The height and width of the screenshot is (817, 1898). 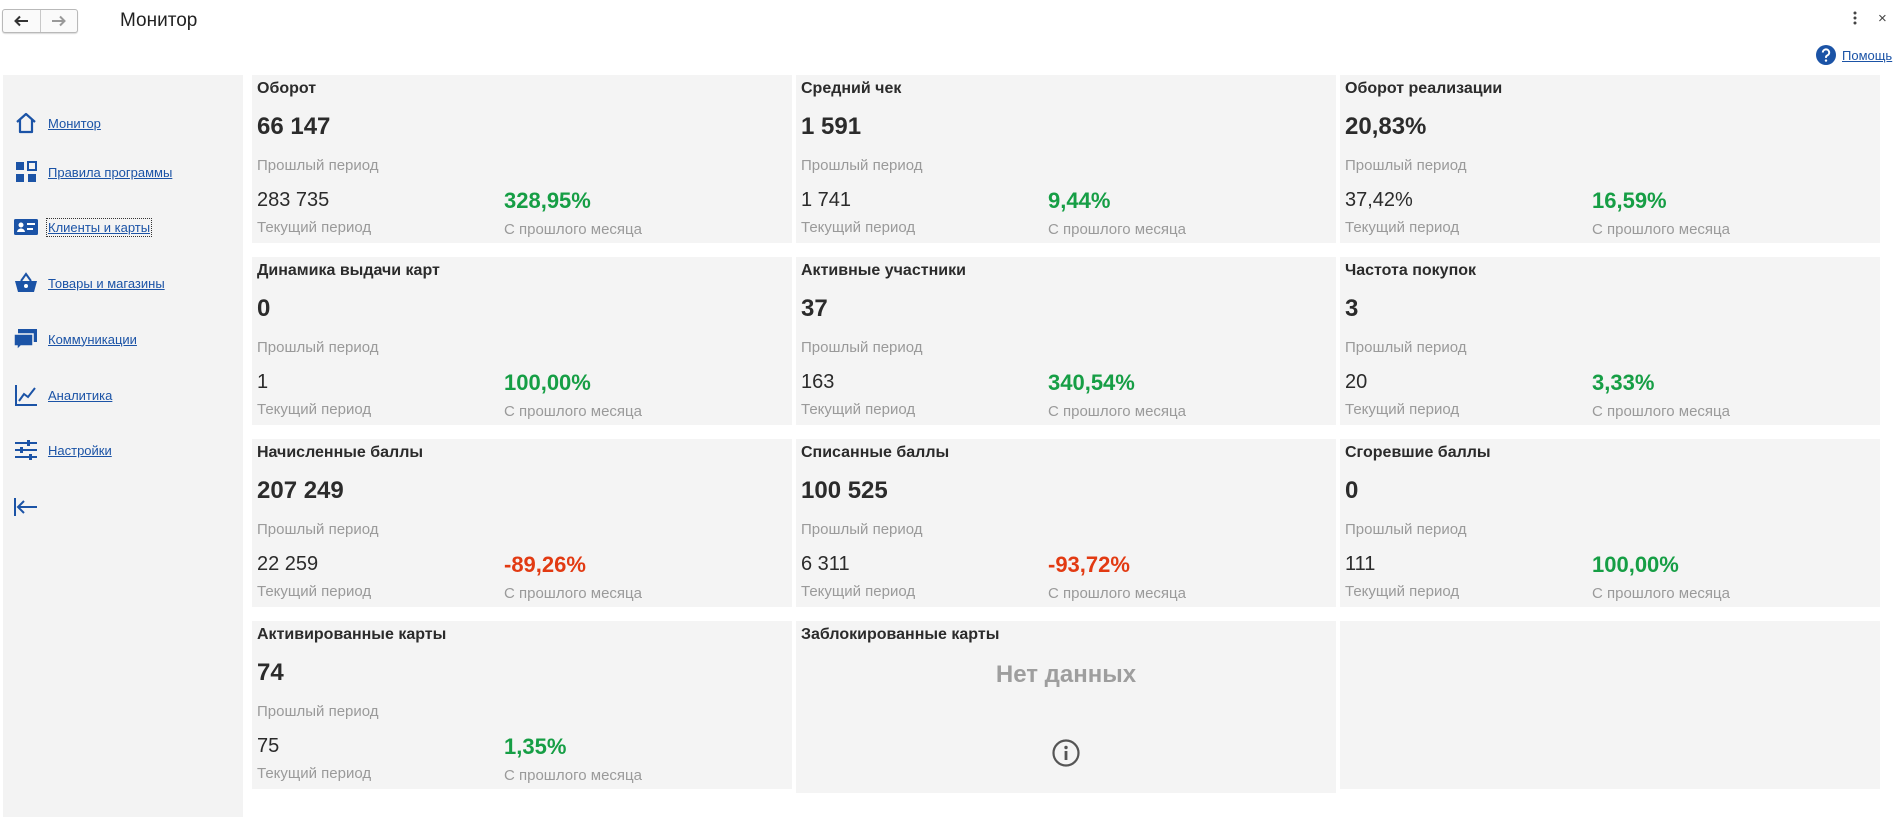 I want to click on sidebar-item-goods: Товары и магазины, so click(x=89, y=283).